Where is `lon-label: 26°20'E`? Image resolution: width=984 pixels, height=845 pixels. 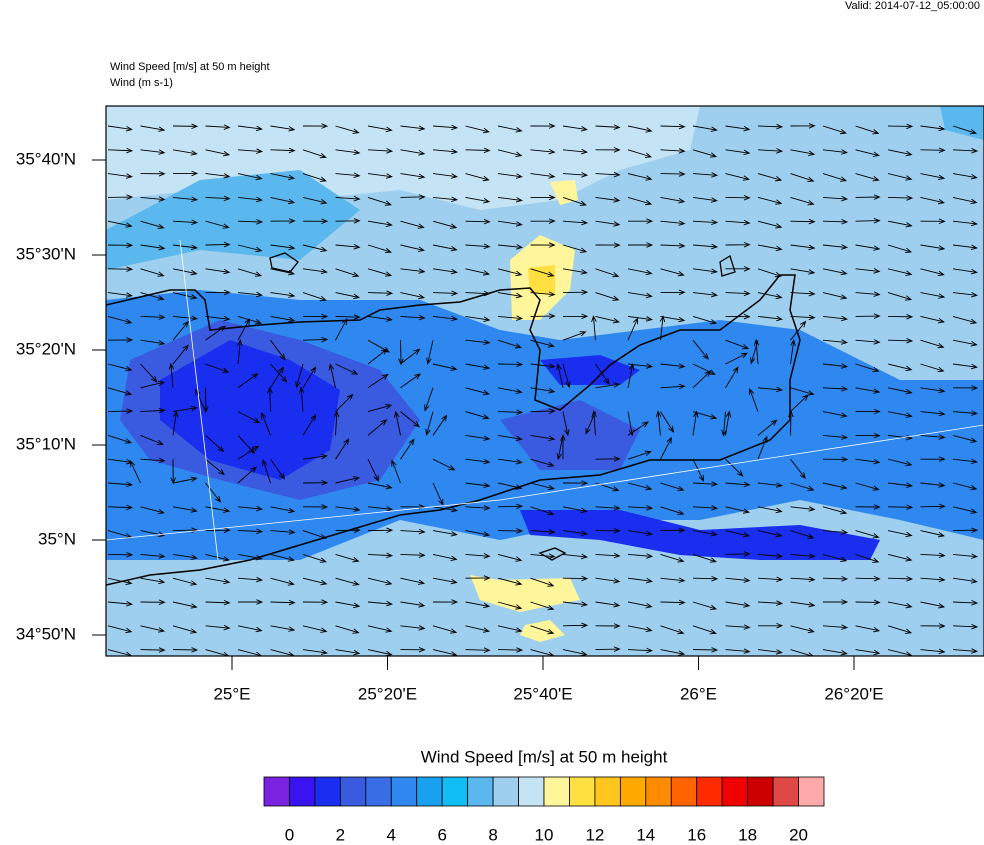 lon-label: 26°20'E is located at coordinates (853, 693).